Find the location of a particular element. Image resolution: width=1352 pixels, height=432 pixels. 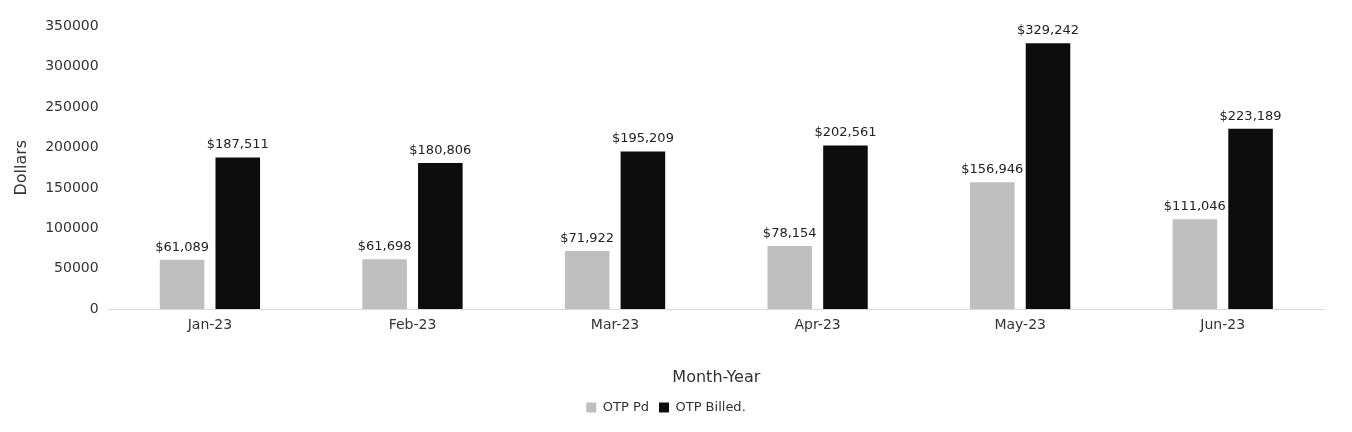

data-label: $180,806 is located at coordinates (440, 149).